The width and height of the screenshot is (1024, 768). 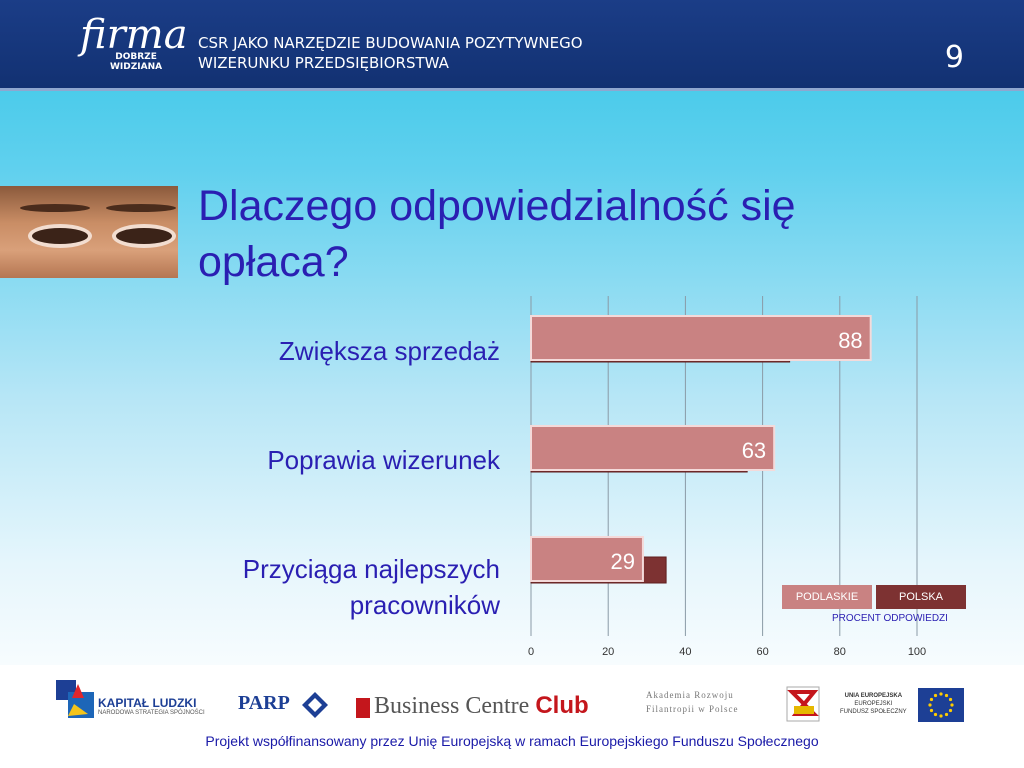 What do you see at coordinates (827, 597) in the screenshot?
I see `legend-podlaskie: PODLASKIE` at bounding box center [827, 597].